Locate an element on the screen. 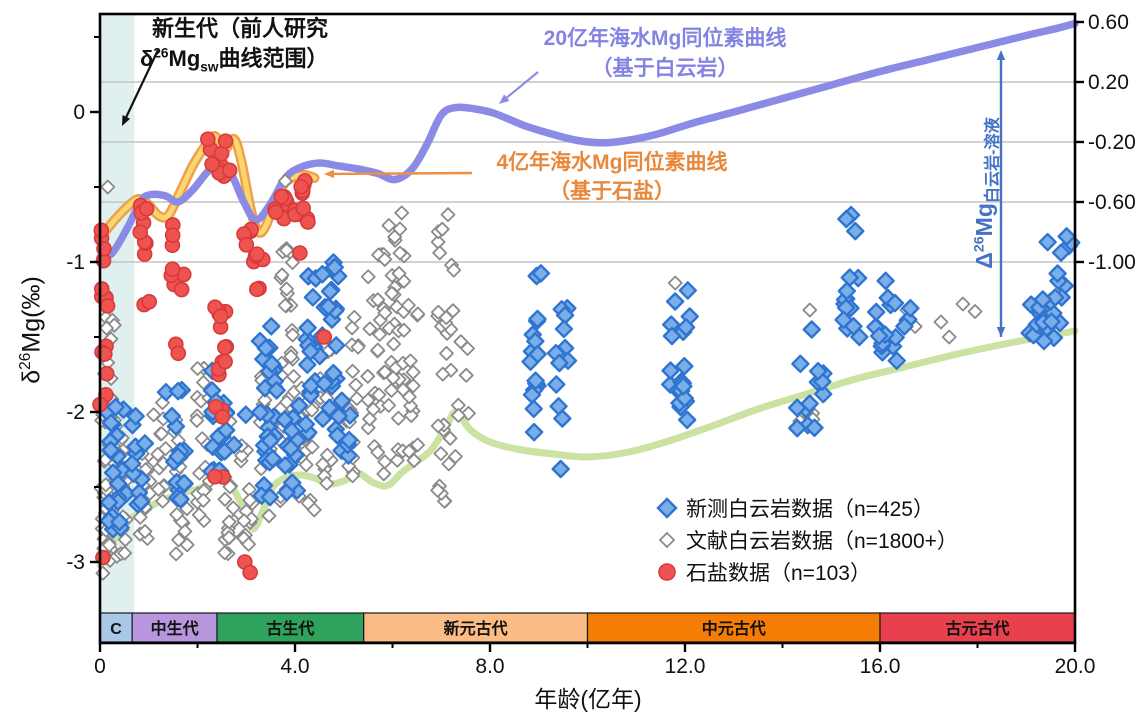 The height and width of the screenshot is (715, 1147). cenozoic-arrow-shaft is located at coordinates (141, 85).